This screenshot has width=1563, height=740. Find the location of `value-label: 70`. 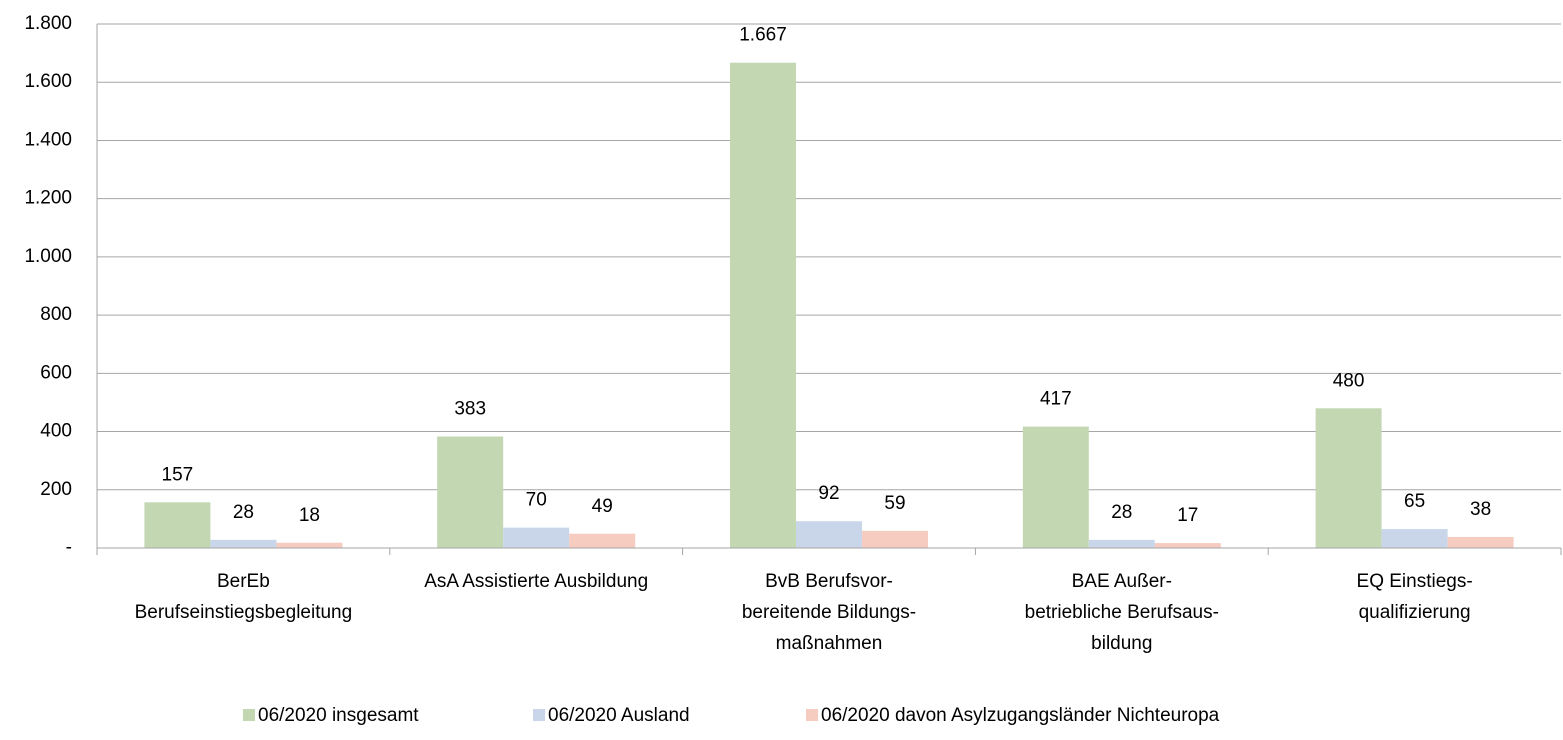

value-label: 70 is located at coordinates (536, 500).